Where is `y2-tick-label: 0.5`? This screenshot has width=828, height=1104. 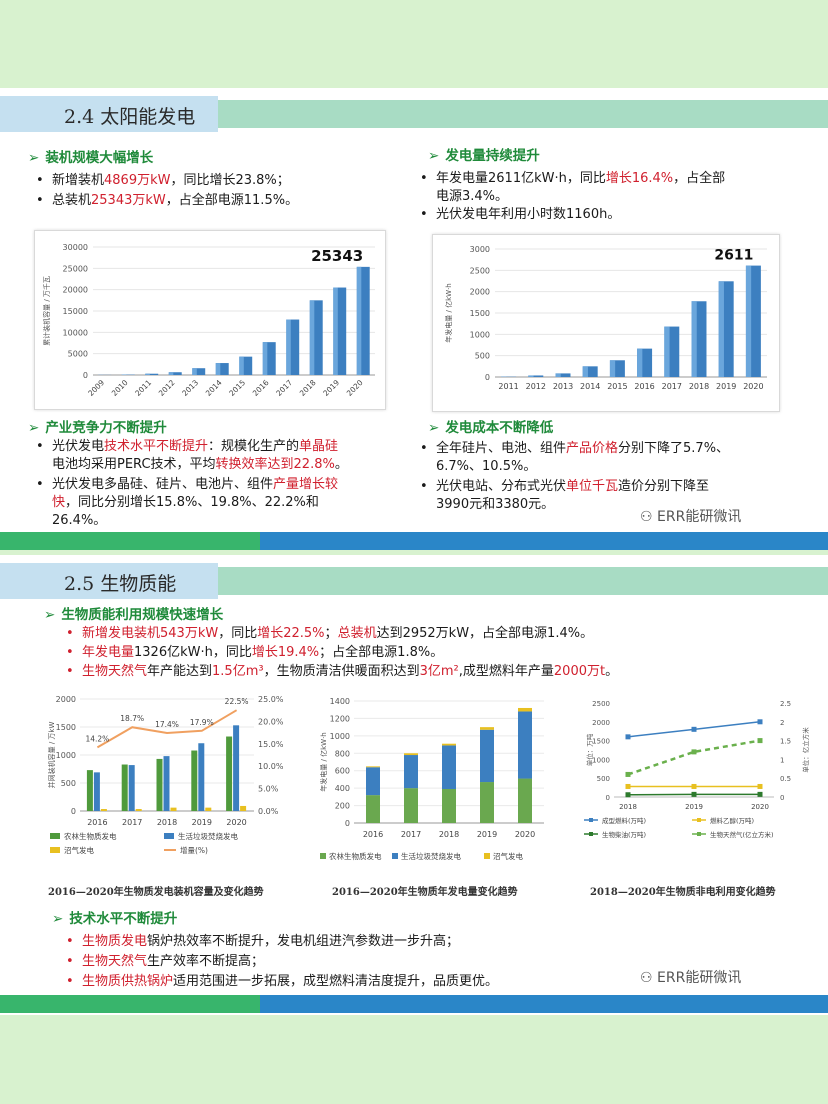 y2-tick-label: 0.5 is located at coordinates (785, 779).